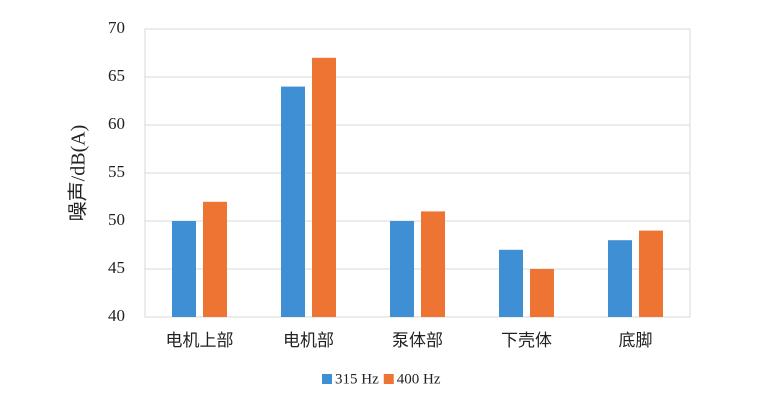 This screenshot has height=403, width=765. Describe the element at coordinates (636, 340) in the screenshot. I see `x-tick-label: 底脚` at that location.